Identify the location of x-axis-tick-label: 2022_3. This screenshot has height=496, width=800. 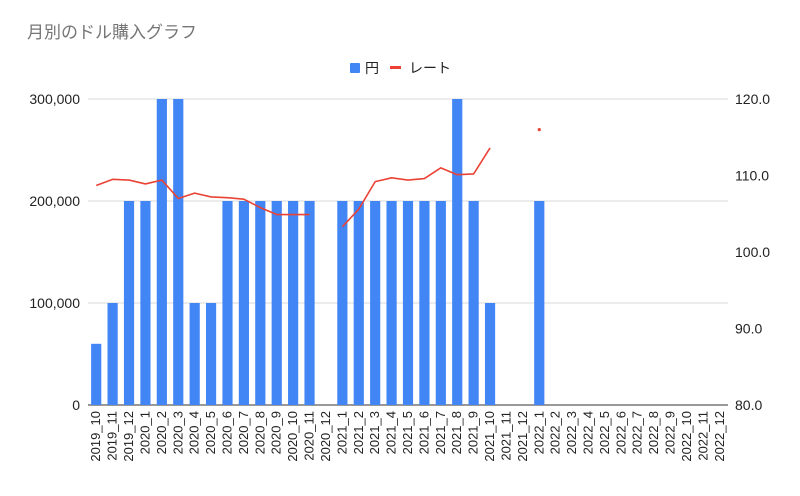
(571, 432).